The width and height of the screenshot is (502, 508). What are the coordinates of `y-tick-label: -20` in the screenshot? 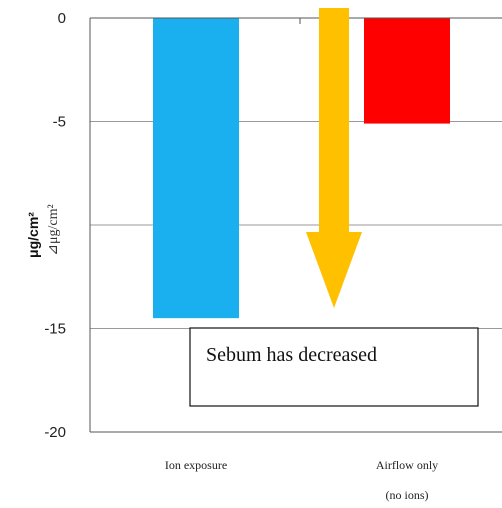 It's located at (55, 432).